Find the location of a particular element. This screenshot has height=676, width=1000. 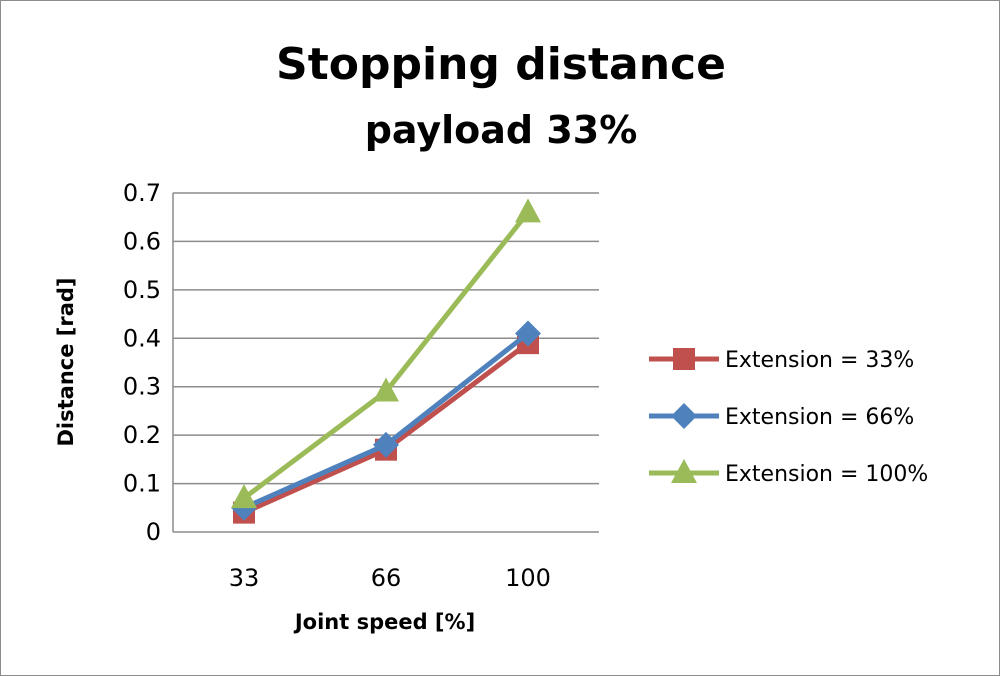

legend-label: Extension = 33% is located at coordinates (819, 360).